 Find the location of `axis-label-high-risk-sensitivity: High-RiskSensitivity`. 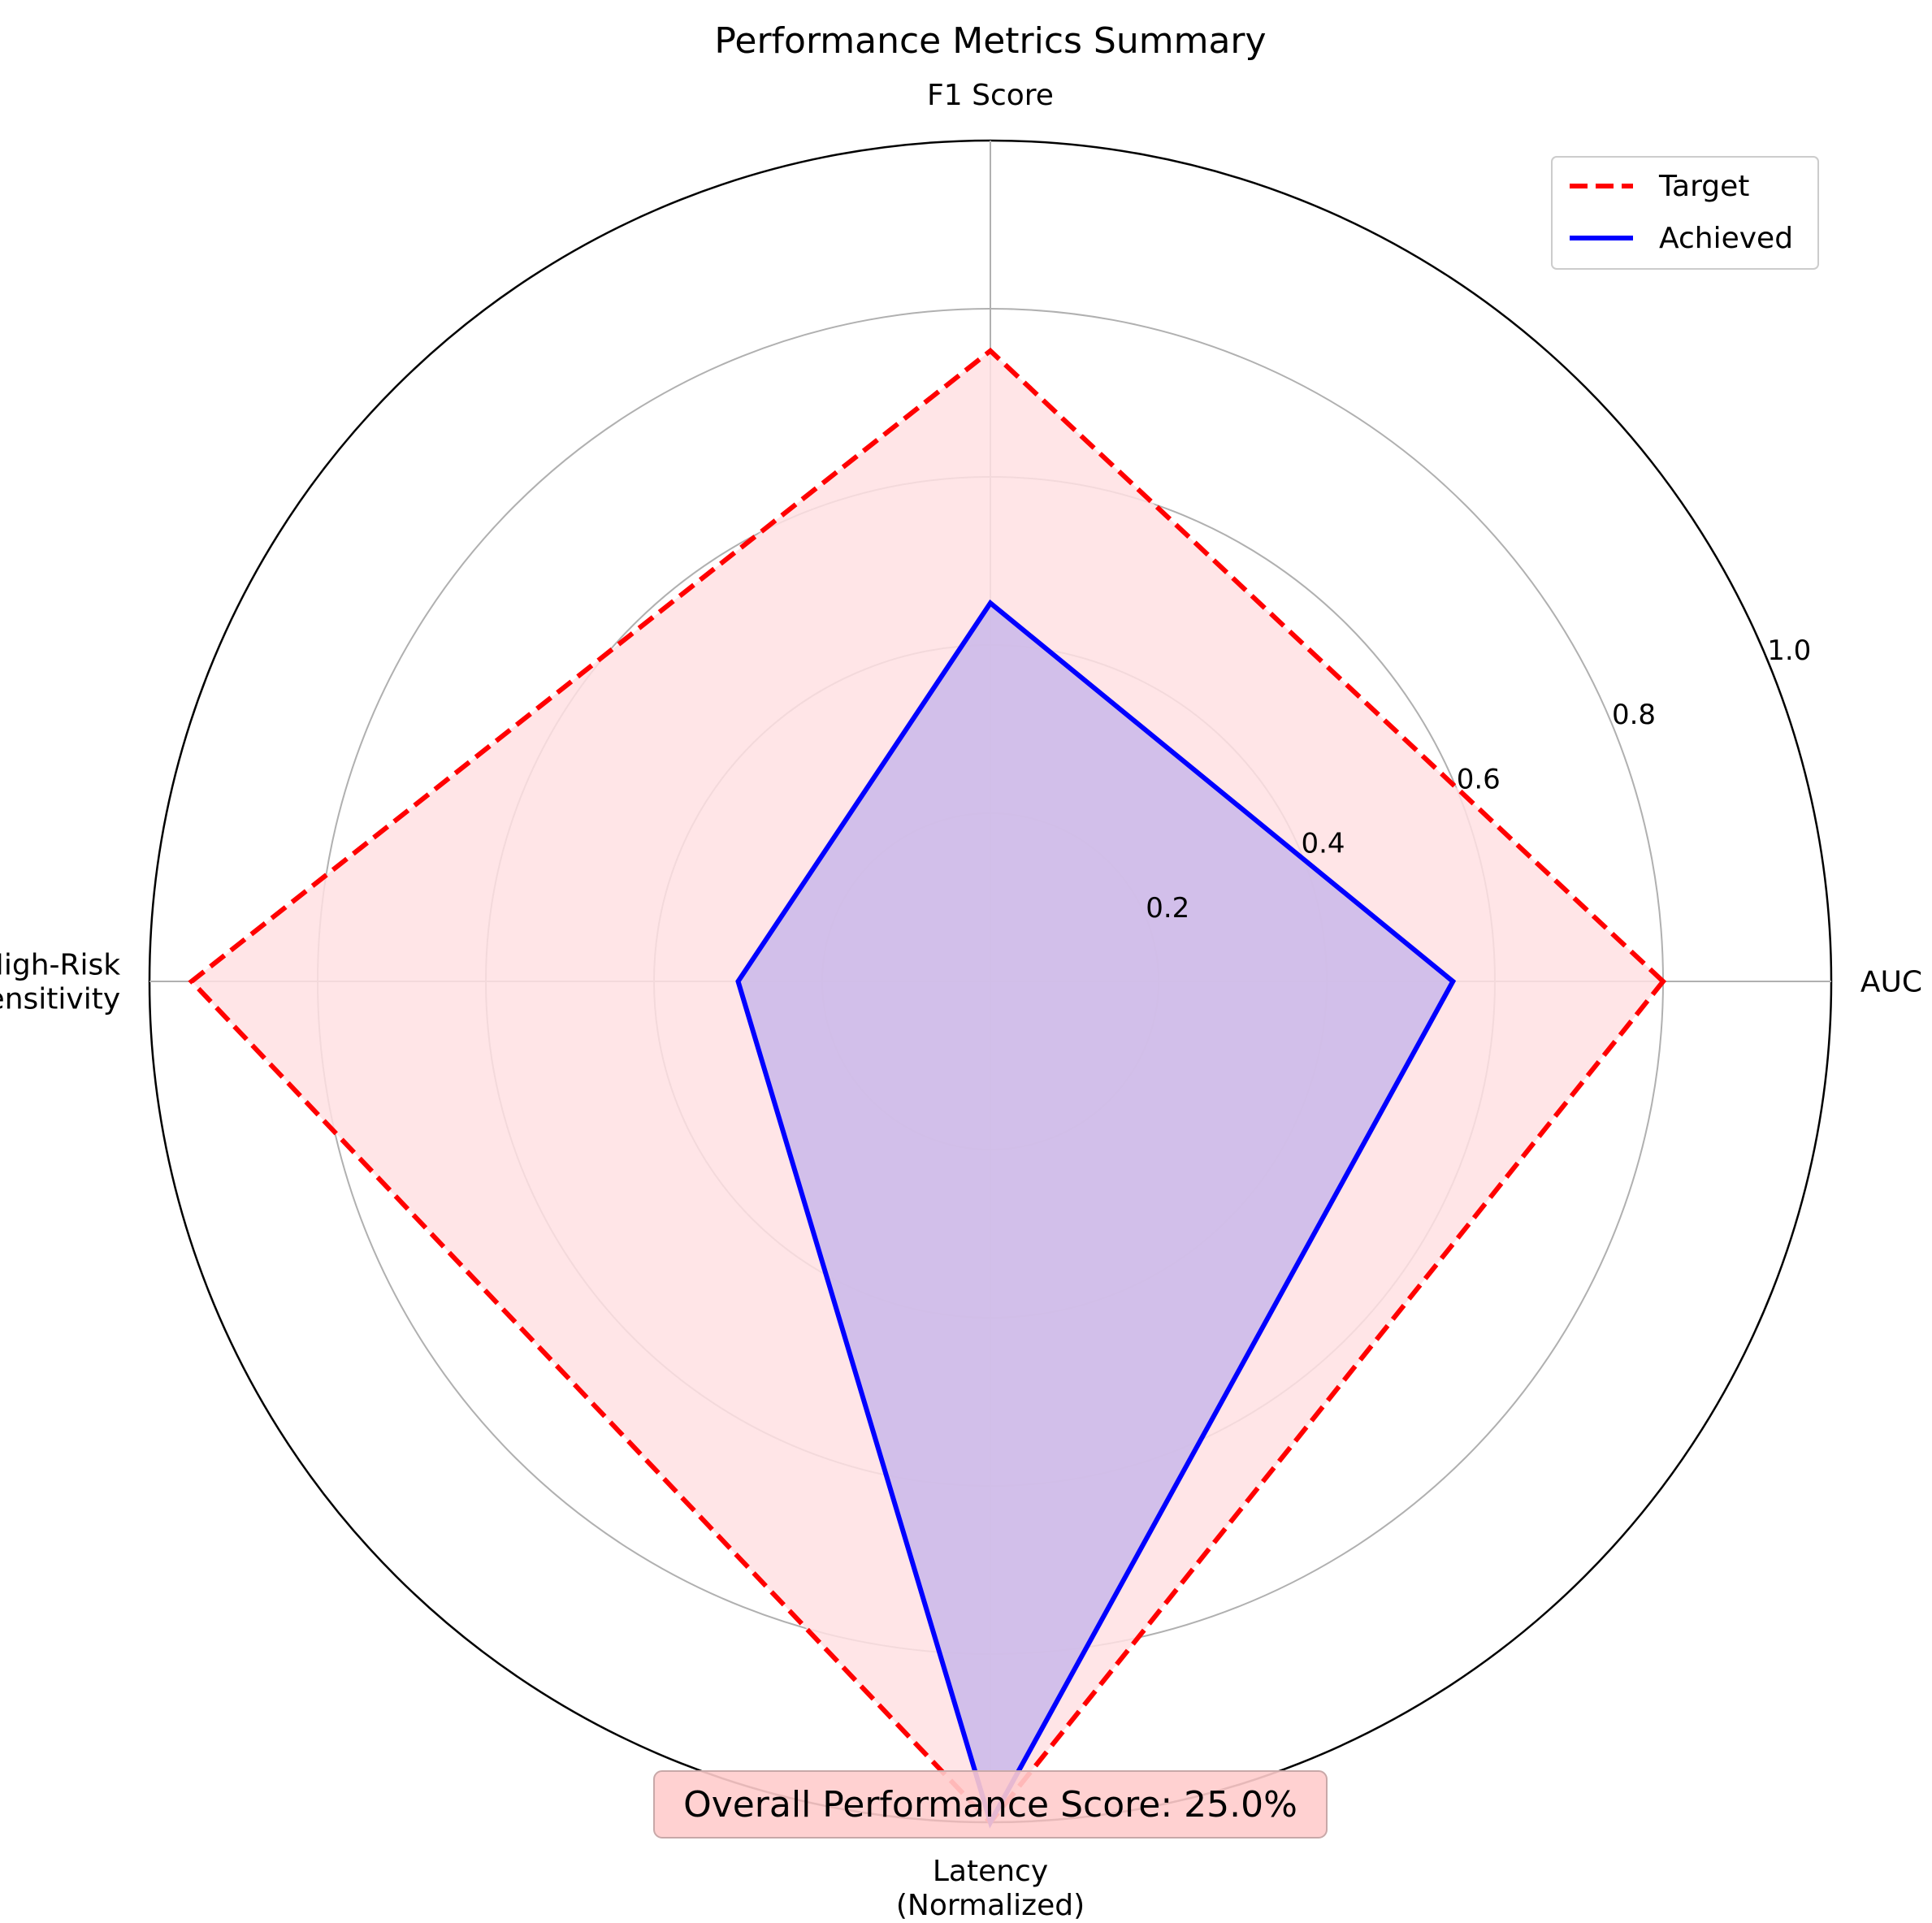

axis-label-high-risk-sensitivity: High-RiskSensitivity is located at coordinates (60, 982).